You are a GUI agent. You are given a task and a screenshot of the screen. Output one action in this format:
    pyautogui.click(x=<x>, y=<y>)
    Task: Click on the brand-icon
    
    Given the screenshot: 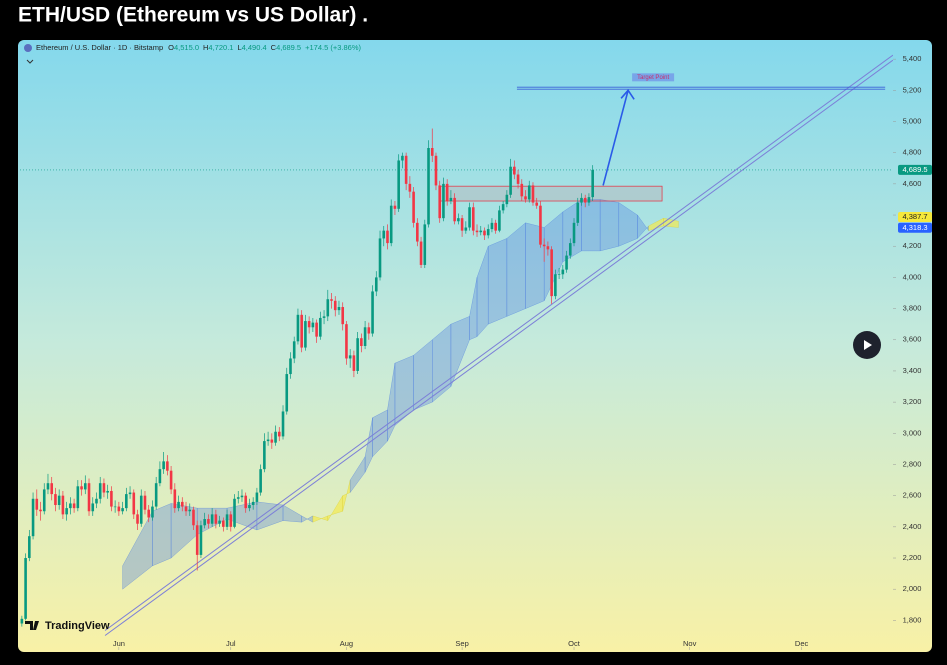 What is the action you would take?
    pyautogui.click(x=32, y=625)
    